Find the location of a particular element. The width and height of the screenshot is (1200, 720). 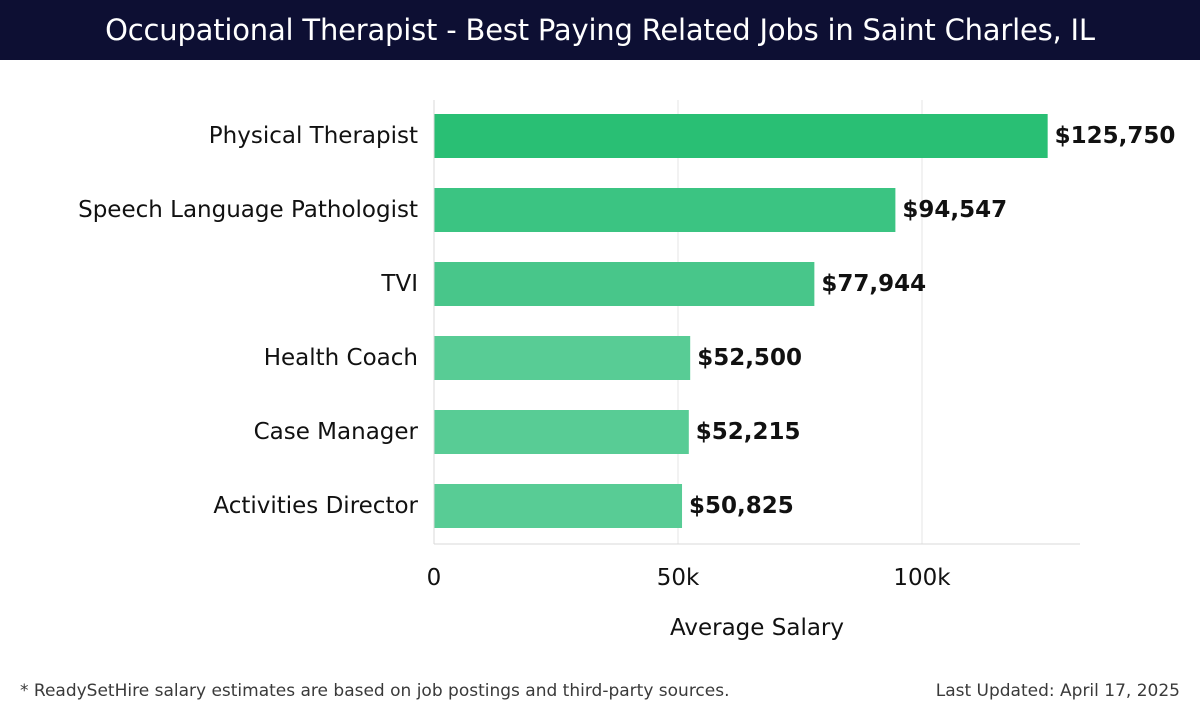

category-label: Health Coach is located at coordinates (341, 358).